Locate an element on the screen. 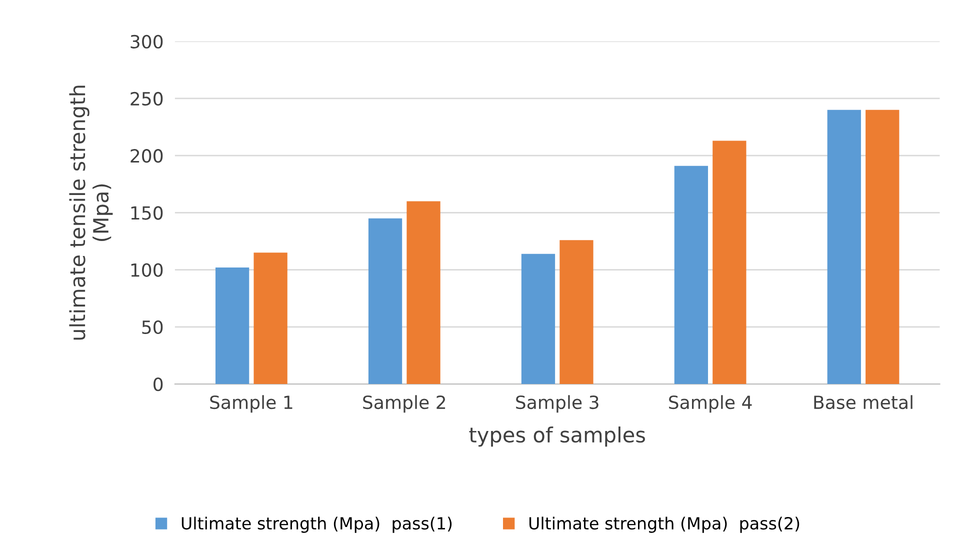 This screenshot has height=559, width=956. legend-label: Ultimate strength (Mpa) pass(1) is located at coordinates (317, 524).